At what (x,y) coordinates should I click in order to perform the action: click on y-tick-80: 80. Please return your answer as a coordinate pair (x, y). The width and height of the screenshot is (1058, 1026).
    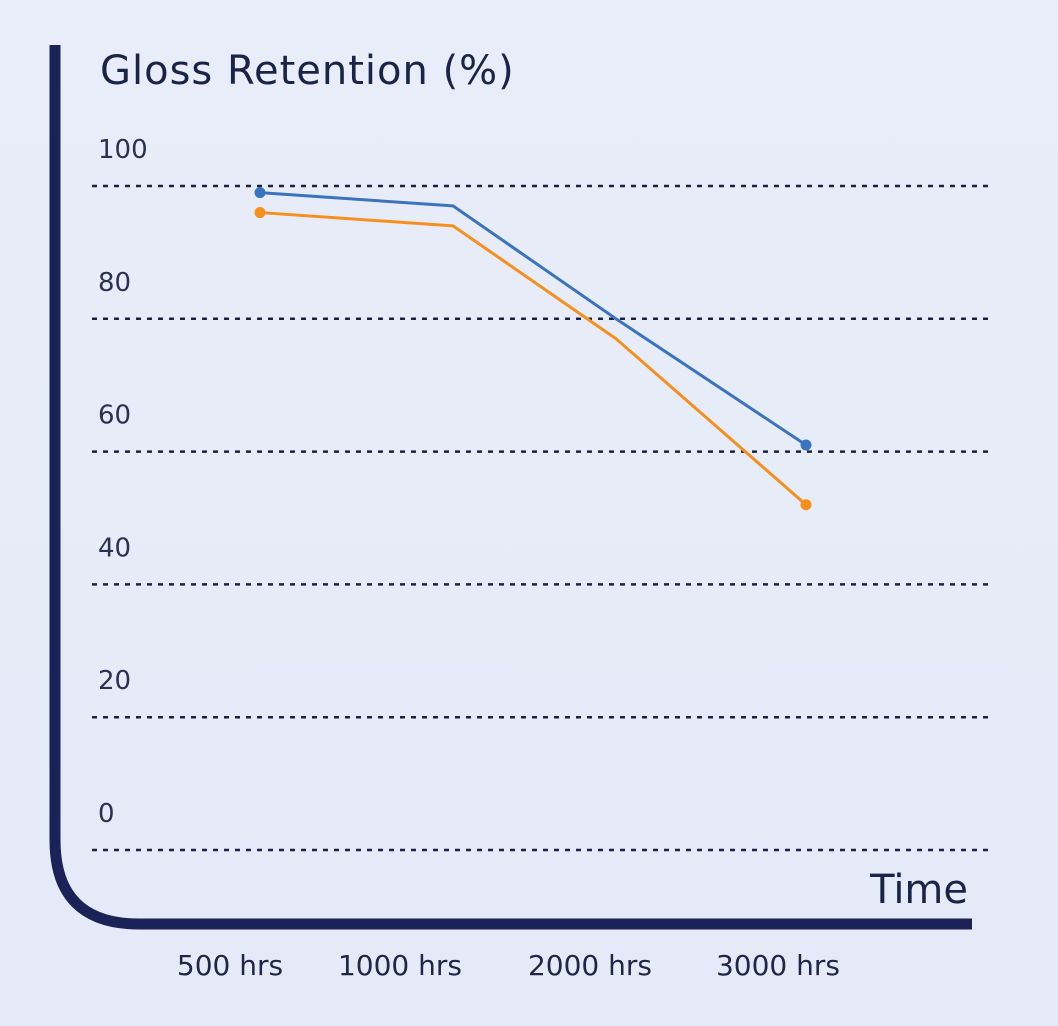
    Looking at the image, I should click on (114, 283).